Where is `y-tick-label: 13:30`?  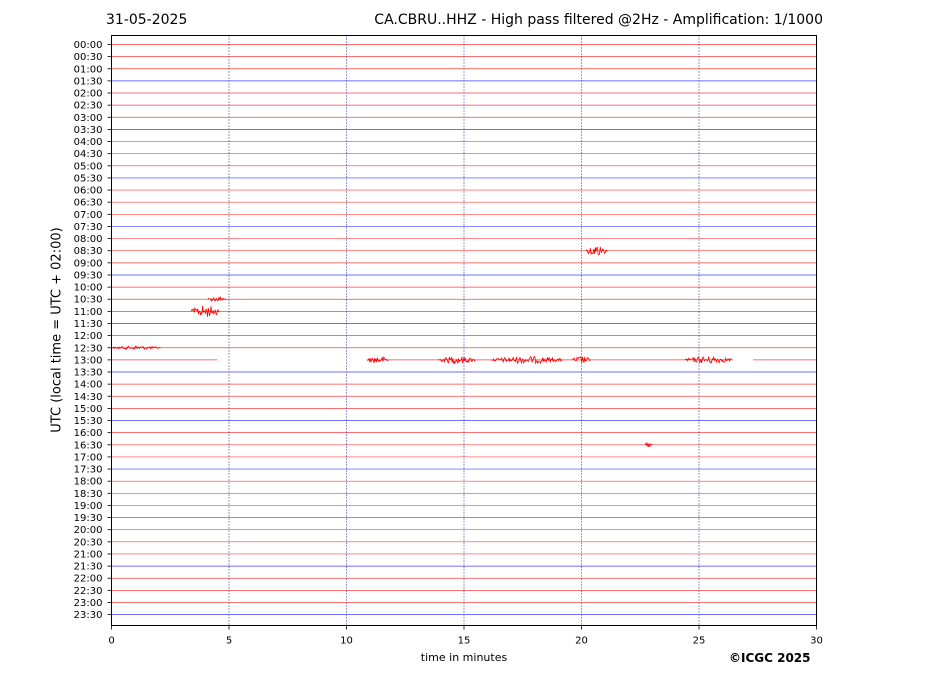 y-tick-label: 13:30 is located at coordinates (88, 373).